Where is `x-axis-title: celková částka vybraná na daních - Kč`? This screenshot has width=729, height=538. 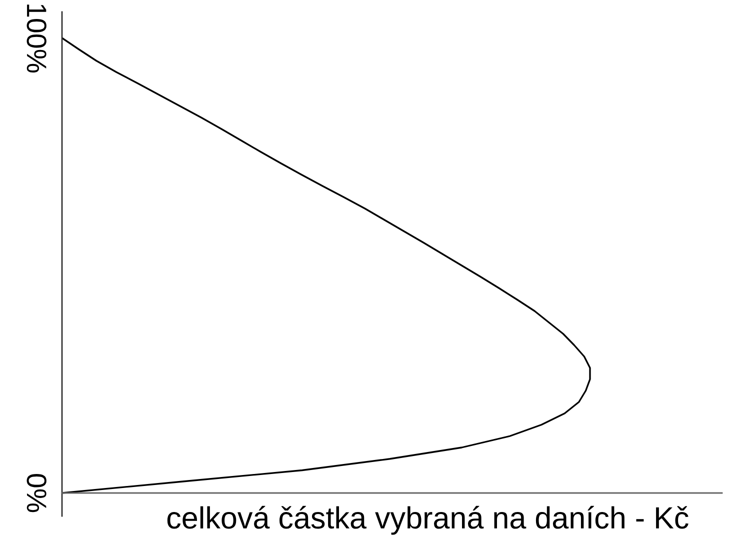 x-axis-title: celková částka vybraná na daních - Kč is located at coordinates (427, 520).